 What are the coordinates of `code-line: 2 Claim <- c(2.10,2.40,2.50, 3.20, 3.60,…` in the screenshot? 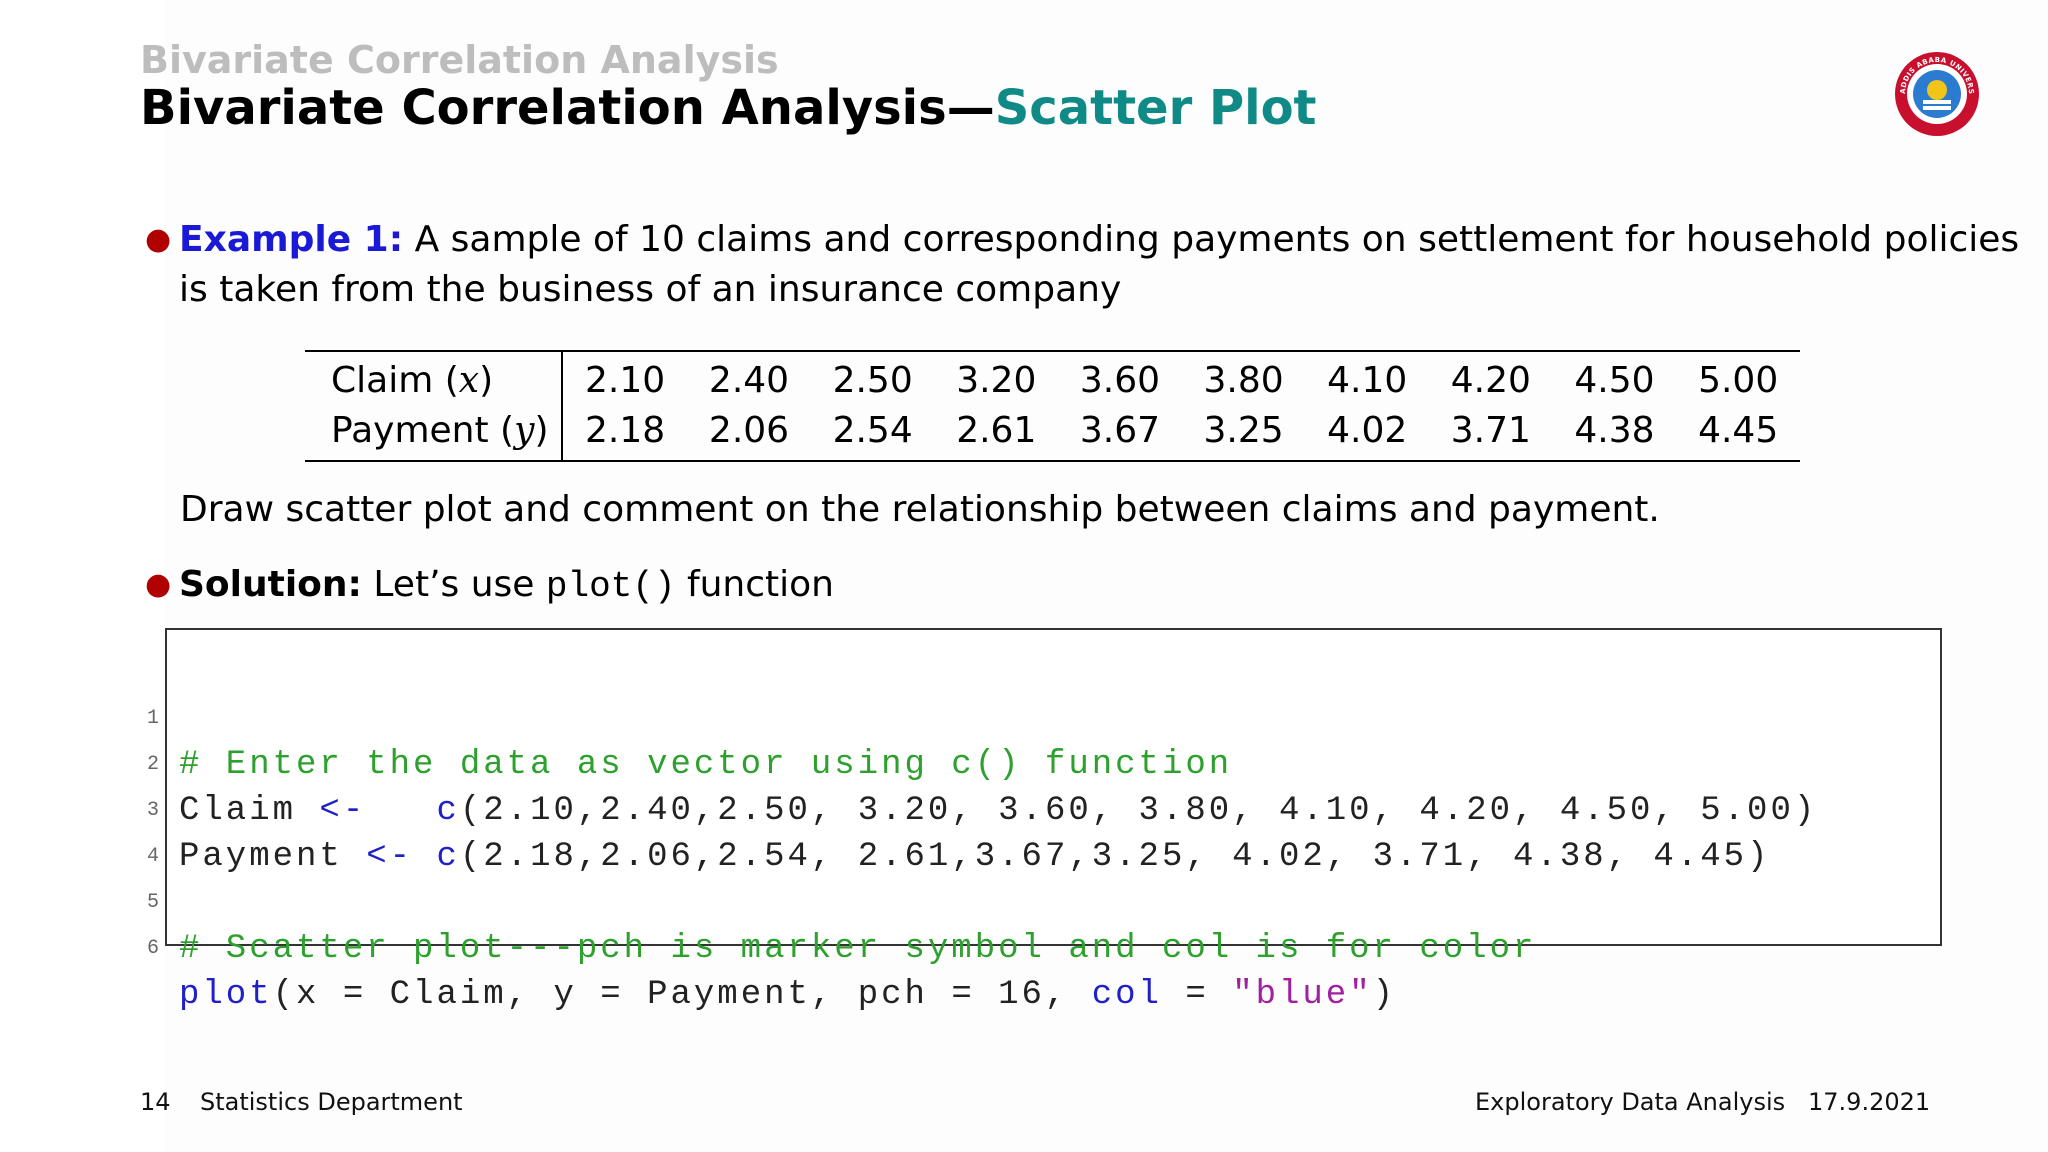 It's located at (980, 763).